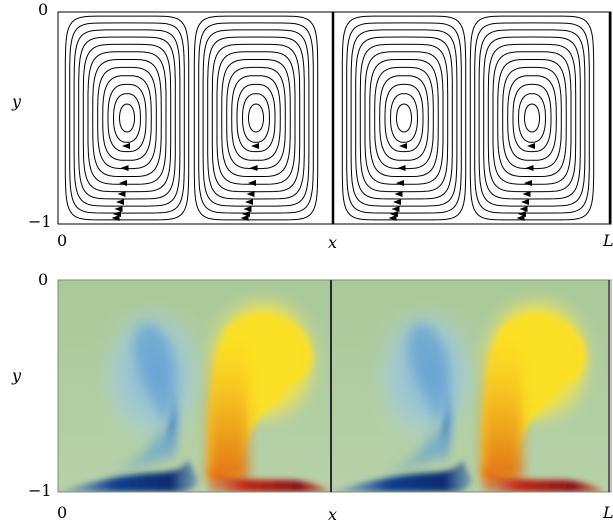 The height and width of the screenshot is (531, 613). What do you see at coordinates (608, 240) in the screenshot?
I see `top-x-tick-L: L` at bounding box center [608, 240].